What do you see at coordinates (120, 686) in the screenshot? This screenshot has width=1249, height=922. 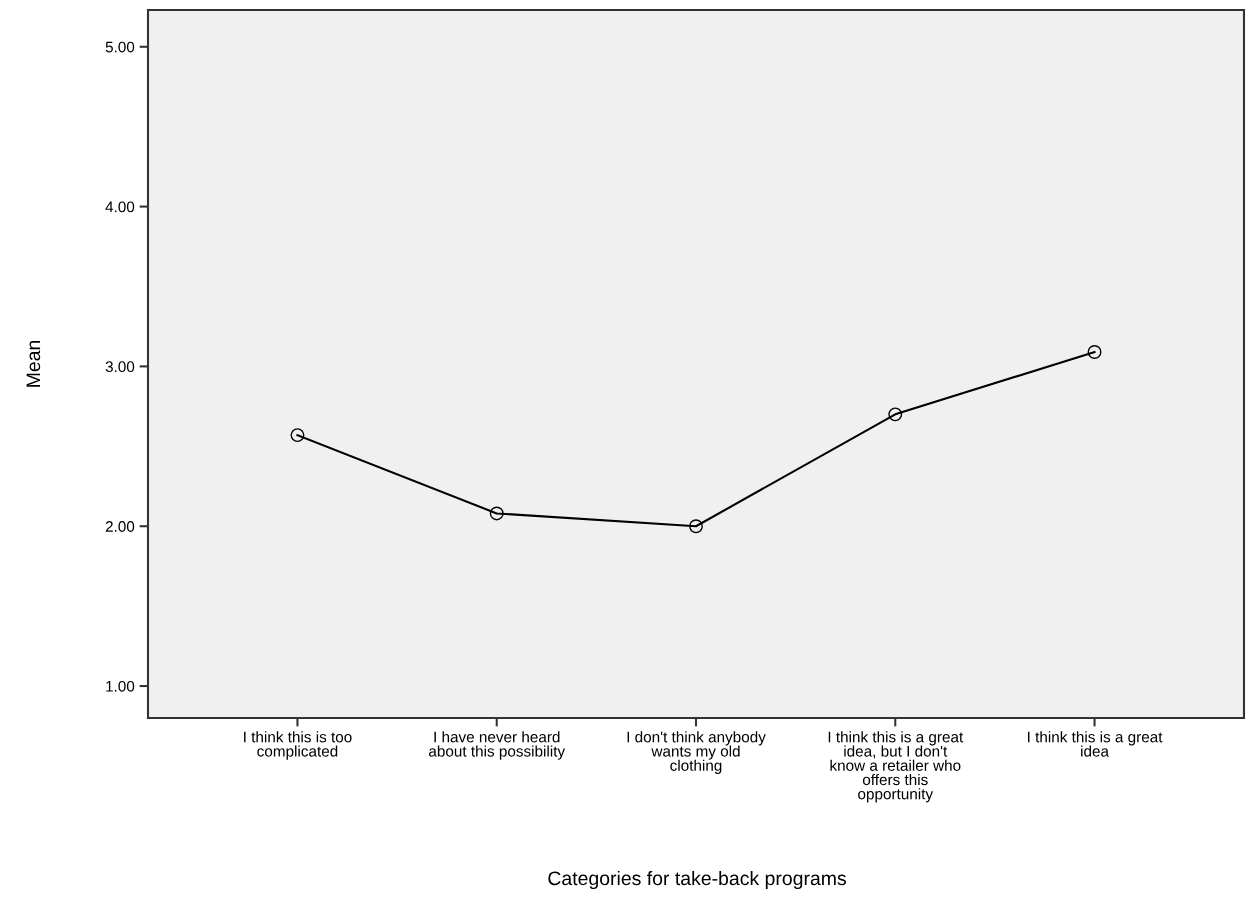 I see `y-tick-label: 1.00` at bounding box center [120, 686].